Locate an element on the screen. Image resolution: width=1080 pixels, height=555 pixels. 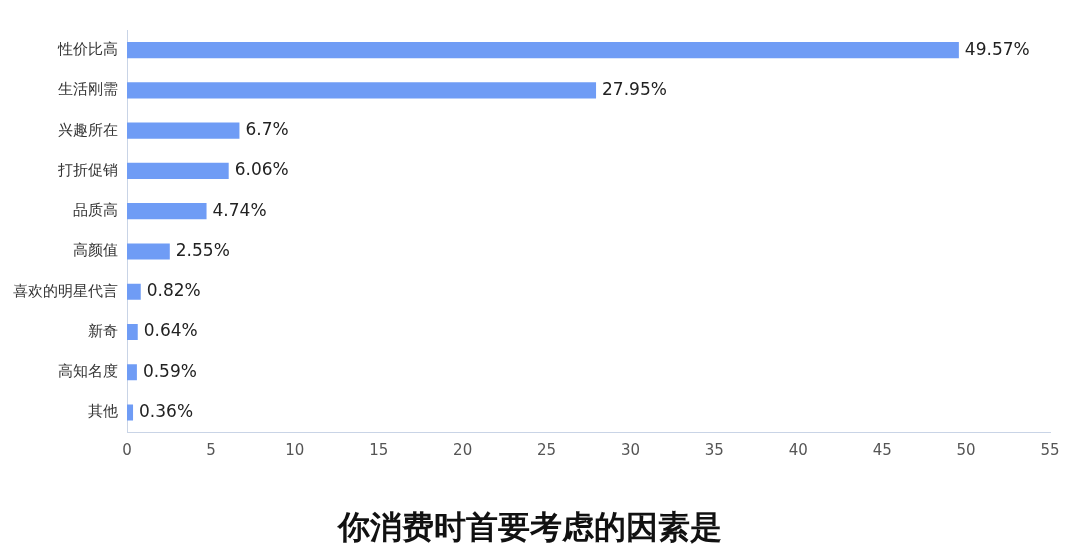
data-label: 0.59% is located at coordinates (169, 370).